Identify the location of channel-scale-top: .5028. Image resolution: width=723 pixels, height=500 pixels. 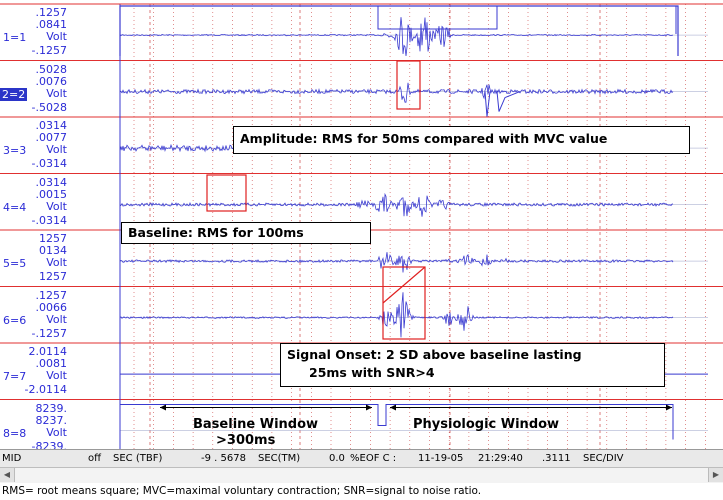
(51, 69).